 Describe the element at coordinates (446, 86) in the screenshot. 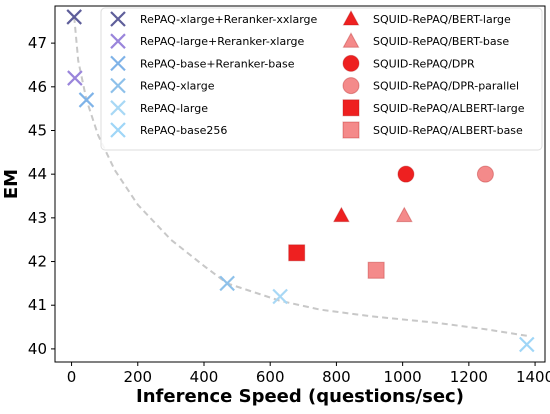

I see `legend-label: SQUID-RePAQ/DPR-parallel` at that location.